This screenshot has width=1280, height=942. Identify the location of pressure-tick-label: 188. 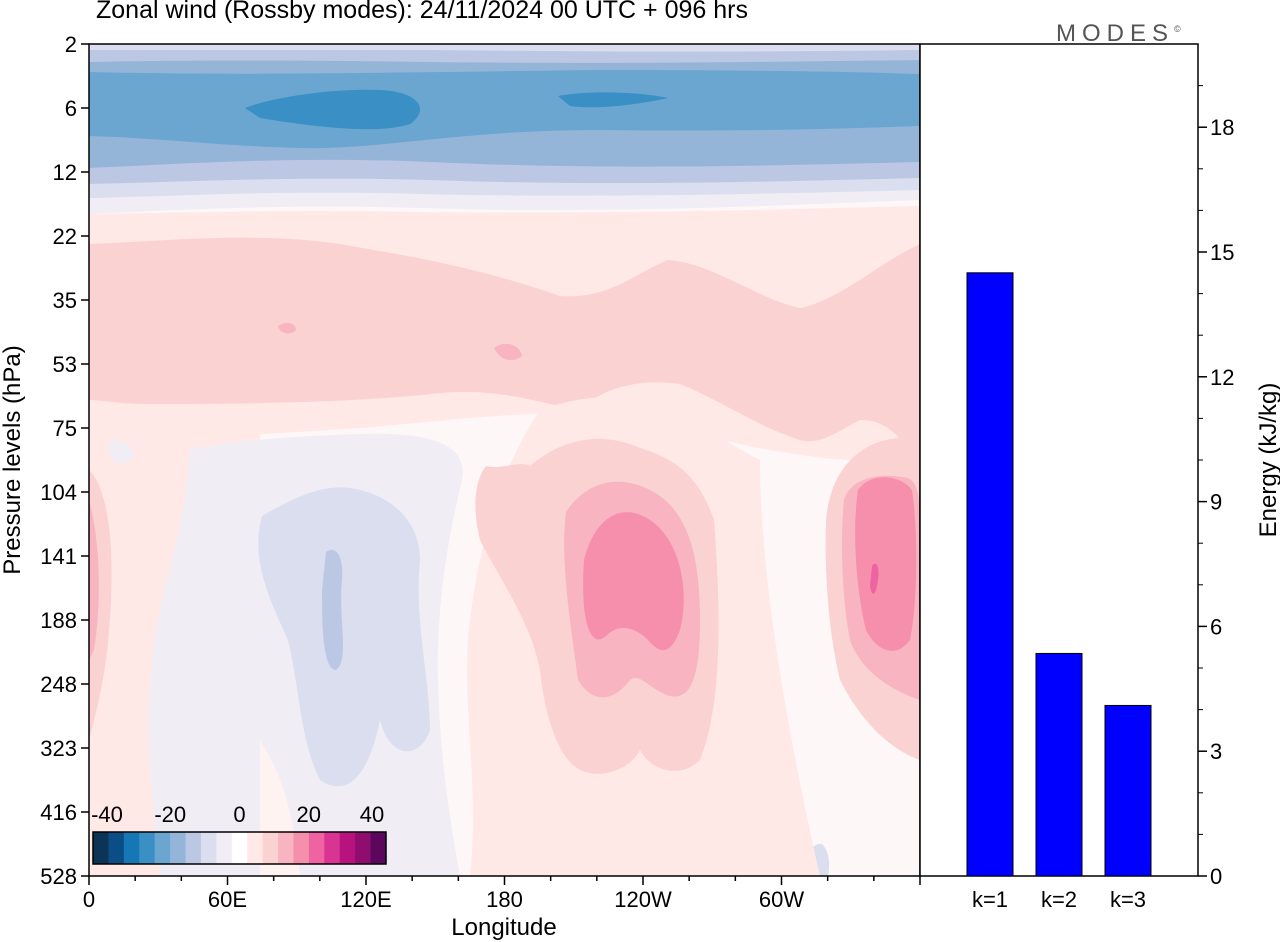
(58, 620).